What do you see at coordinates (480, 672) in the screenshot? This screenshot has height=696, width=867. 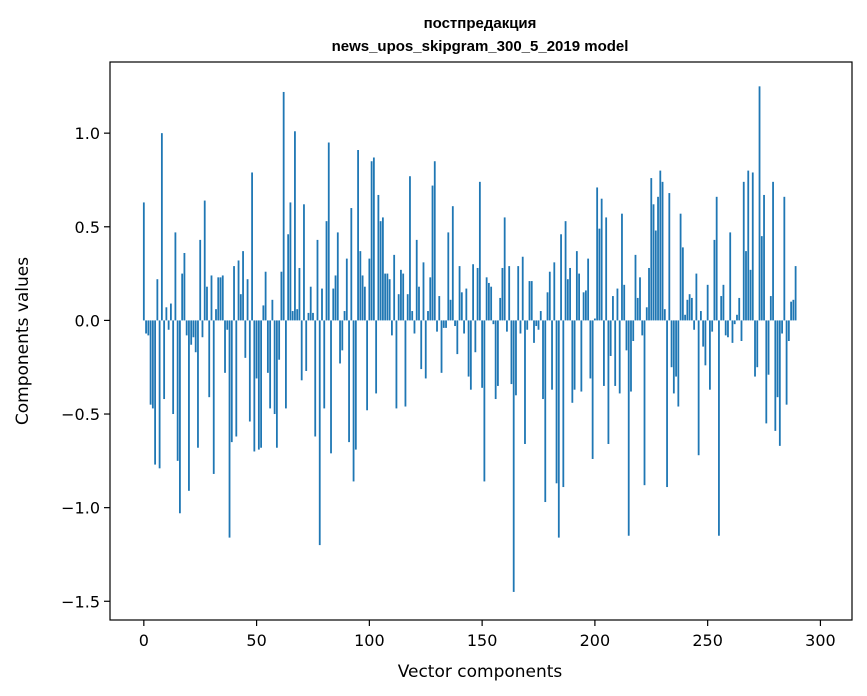 I see `x-axis-label: Vector components` at bounding box center [480, 672].